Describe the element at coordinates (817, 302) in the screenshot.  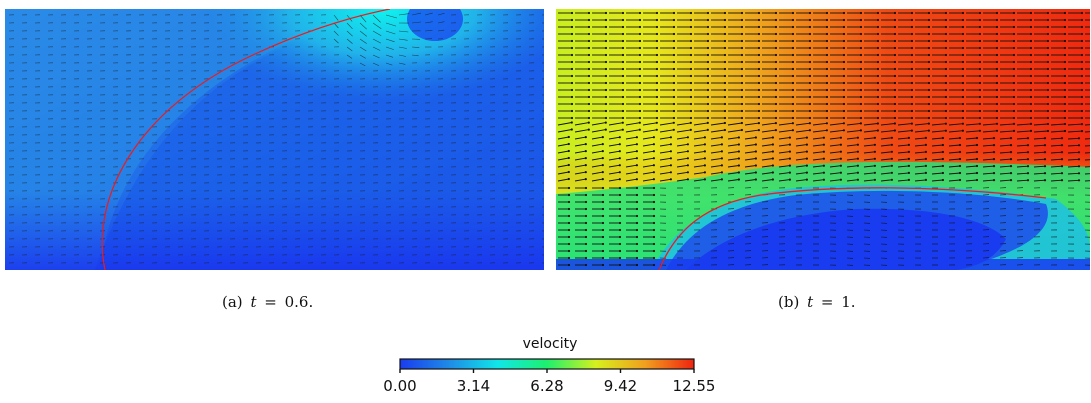
I see `caption-b: (b) t = 1.` at that location.